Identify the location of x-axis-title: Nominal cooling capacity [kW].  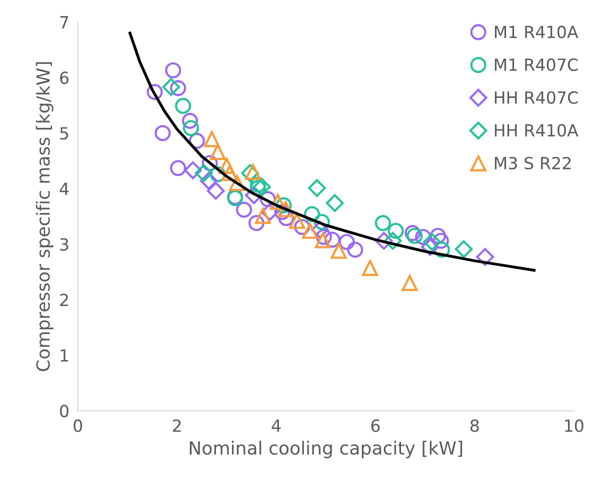
(326, 449).